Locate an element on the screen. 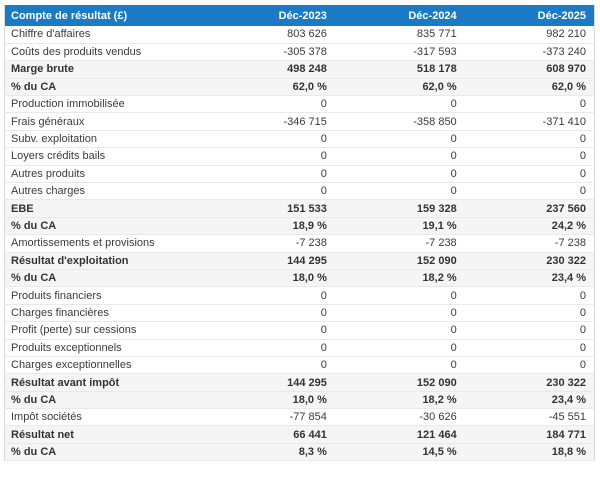 The width and height of the screenshot is (600, 497). row-value: 982 210 is located at coordinates (529, 35).